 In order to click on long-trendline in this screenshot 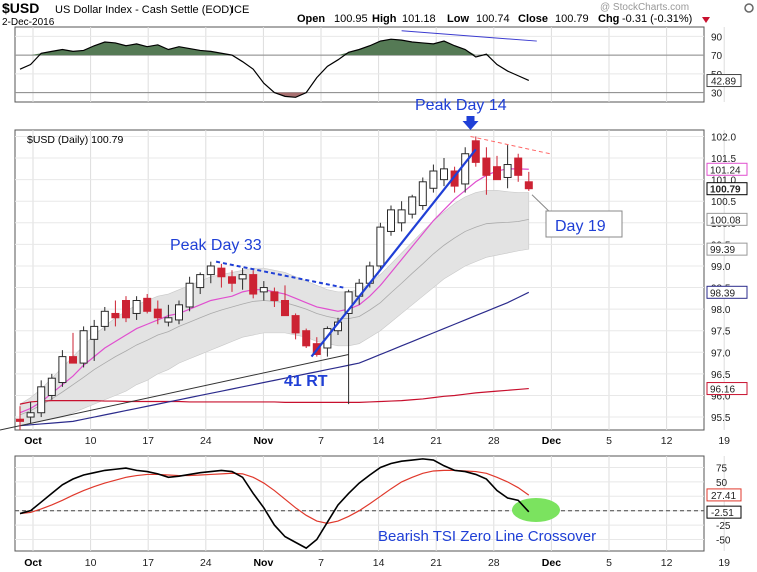, I will do `click(174, 392)`.